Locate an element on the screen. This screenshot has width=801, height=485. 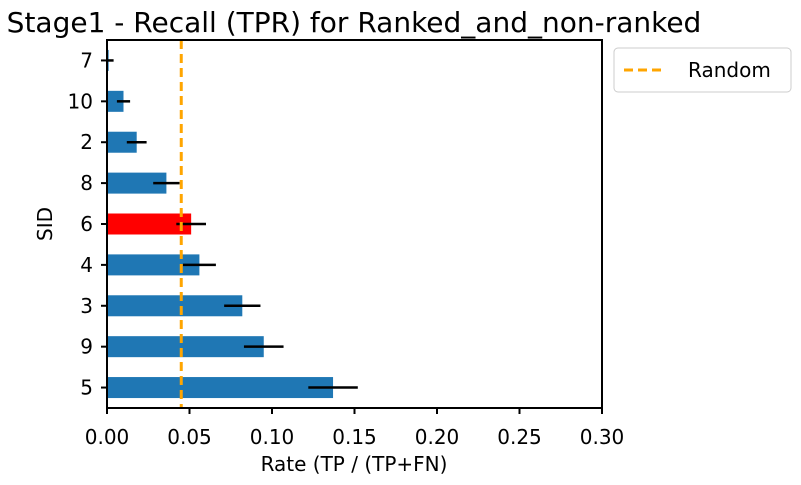
y-tick-label: 6 is located at coordinates (86, 224).